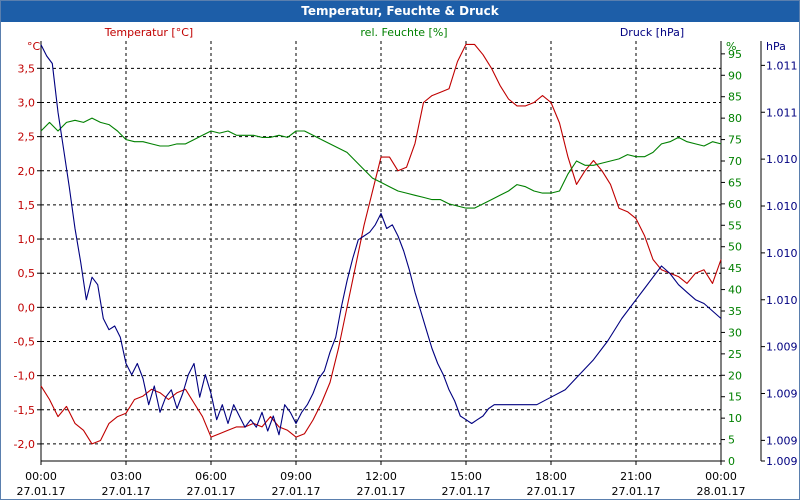  What do you see at coordinates (24, 341) in the screenshot?
I see `temperature-tick-label: -0,5` at bounding box center [24, 341].